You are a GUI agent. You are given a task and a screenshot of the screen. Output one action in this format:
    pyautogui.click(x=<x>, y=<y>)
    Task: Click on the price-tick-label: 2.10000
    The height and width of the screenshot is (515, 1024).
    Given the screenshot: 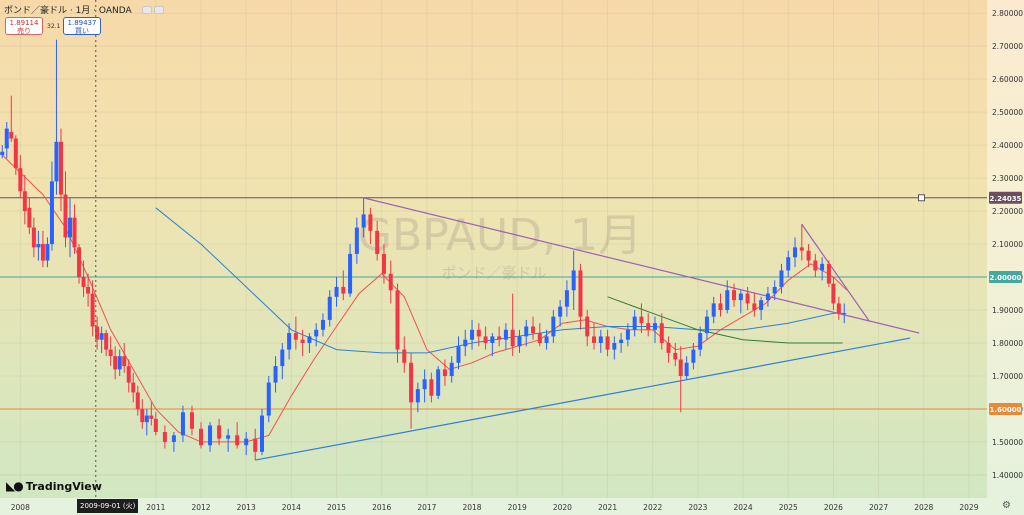 What is the action you would take?
    pyautogui.click(x=1007, y=244)
    